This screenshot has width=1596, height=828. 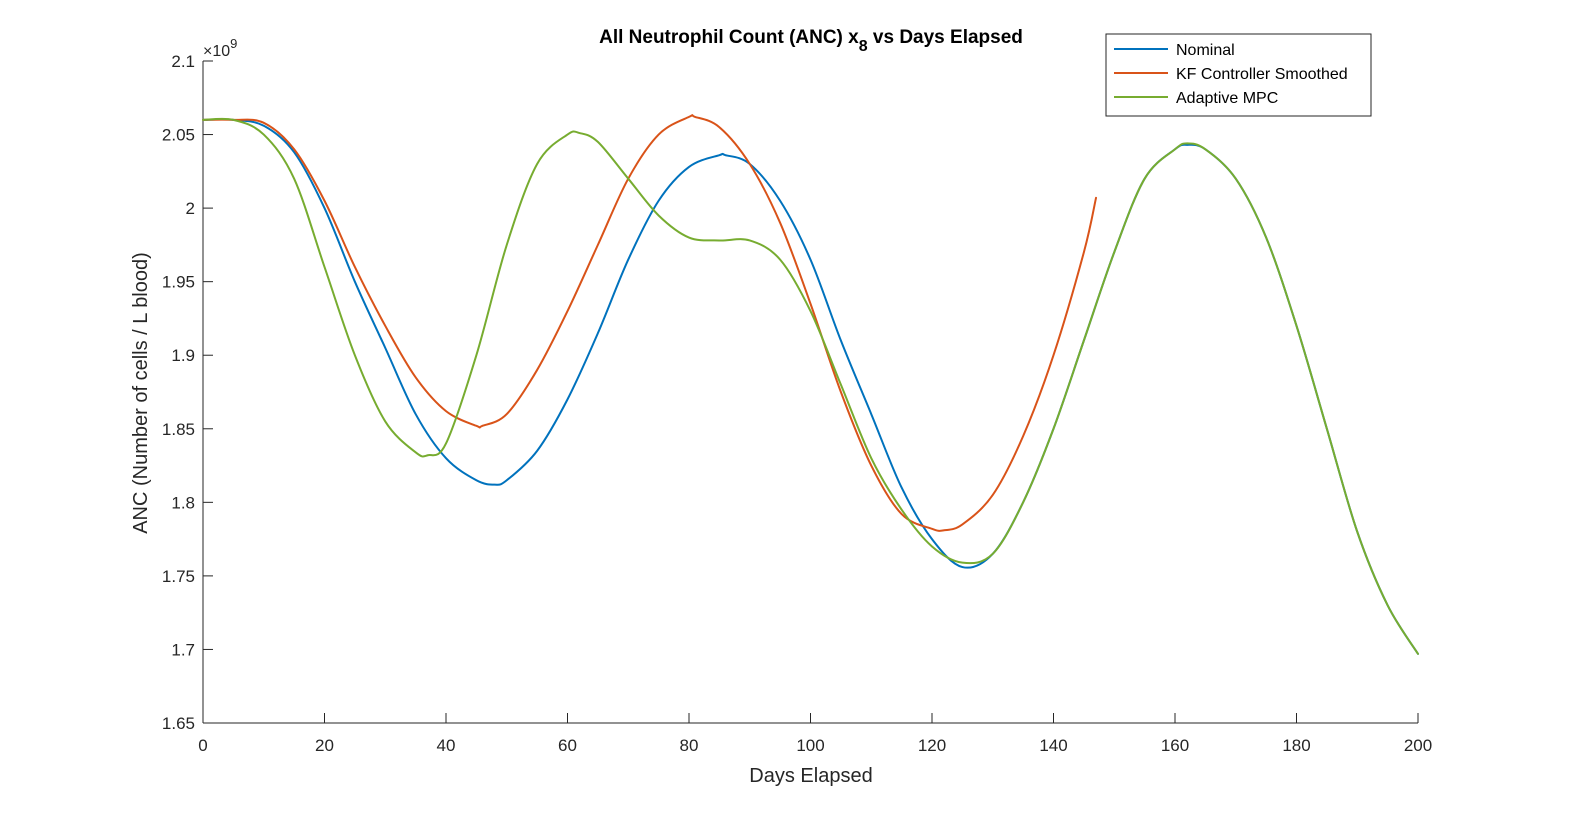 What do you see at coordinates (141, 393) in the screenshot?
I see `y-axis-label: ANC (Number of cells / L blood)` at bounding box center [141, 393].